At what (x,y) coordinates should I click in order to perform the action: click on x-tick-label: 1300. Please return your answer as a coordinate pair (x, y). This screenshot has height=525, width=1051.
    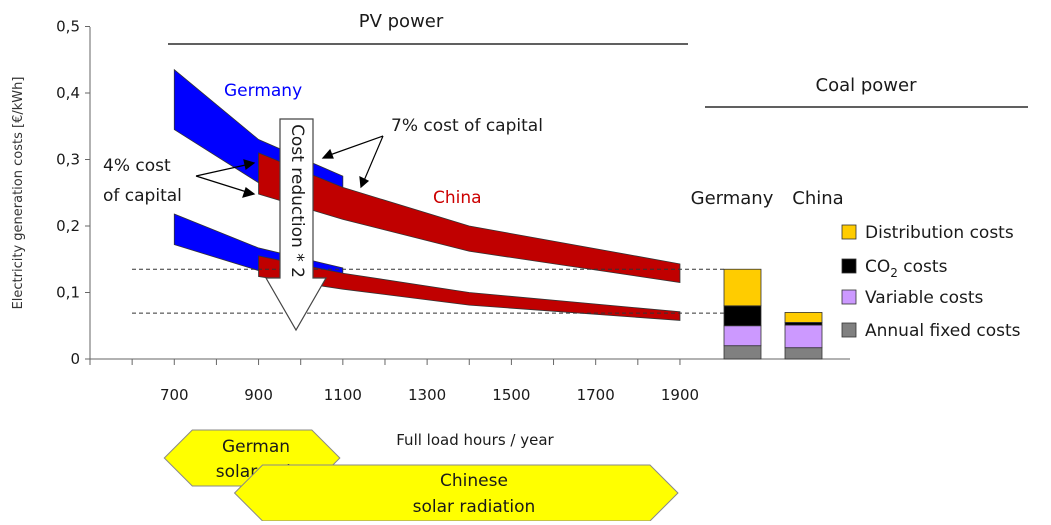
    Looking at the image, I should click on (427, 395).